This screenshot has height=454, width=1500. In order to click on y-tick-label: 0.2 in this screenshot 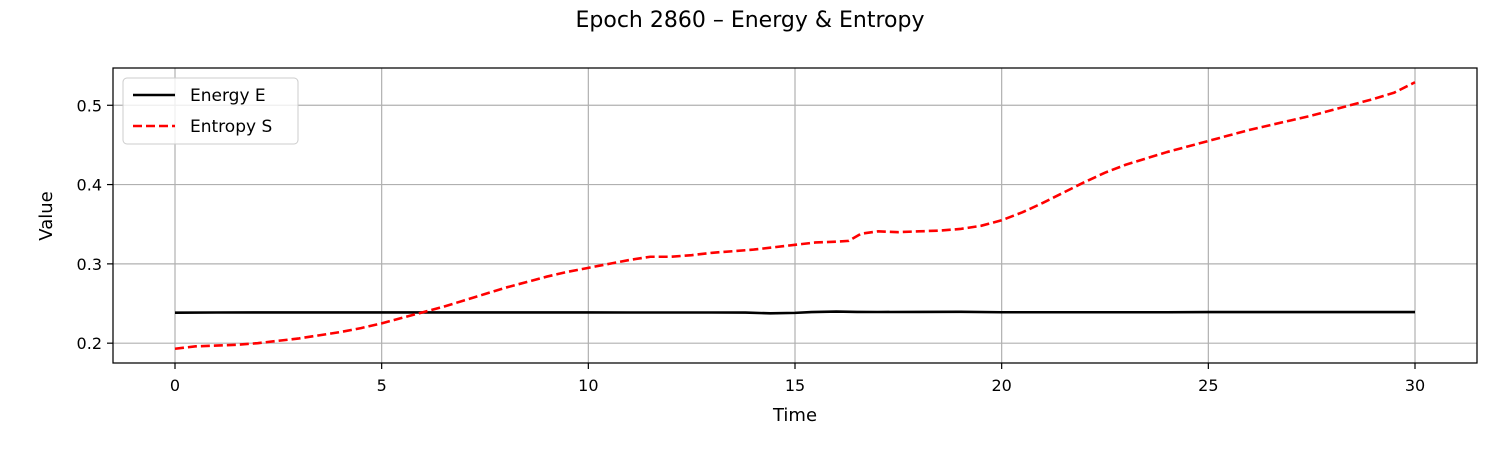, I will do `click(89, 343)`.